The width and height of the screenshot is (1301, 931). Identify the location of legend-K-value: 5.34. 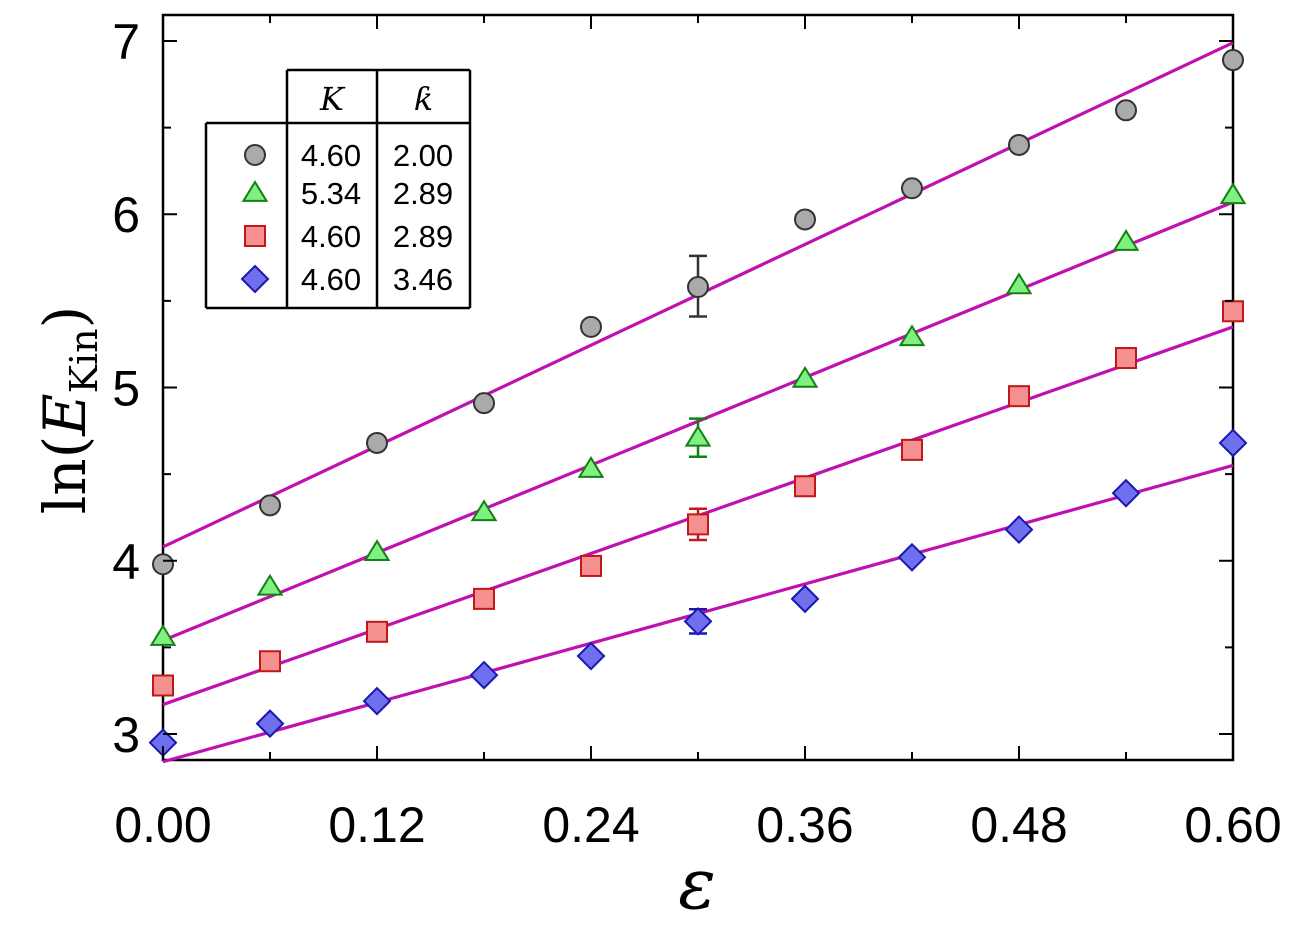
(331, 193).